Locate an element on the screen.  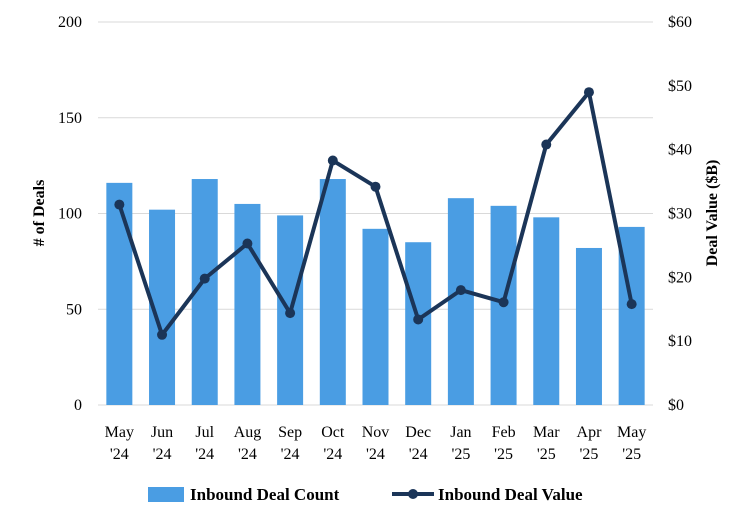
right-tick-label: $20 is located at coordinates (680, 277).